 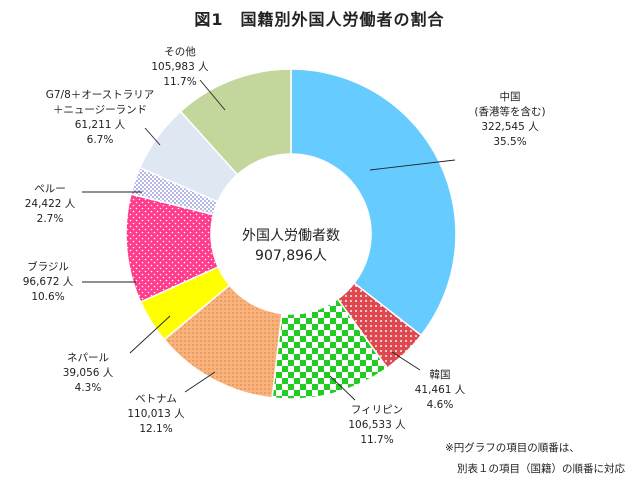 I want to click on slice-label-0-pct-label: 35.5%, so click(x=509, y=142).